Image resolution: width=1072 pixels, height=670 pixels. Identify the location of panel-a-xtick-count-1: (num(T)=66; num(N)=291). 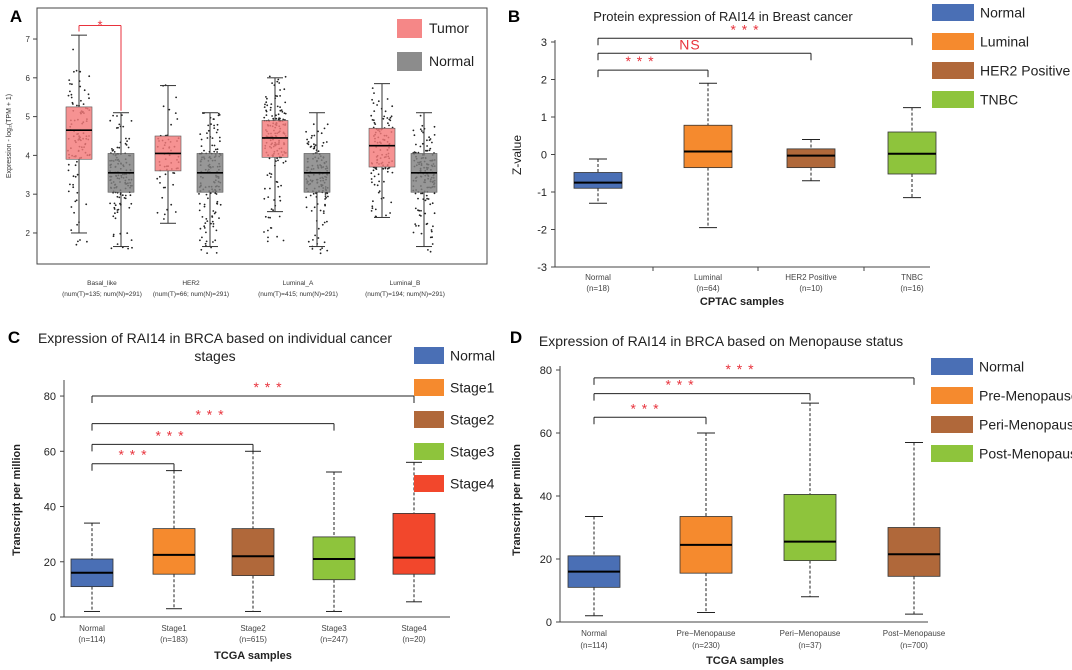
(191, 294).